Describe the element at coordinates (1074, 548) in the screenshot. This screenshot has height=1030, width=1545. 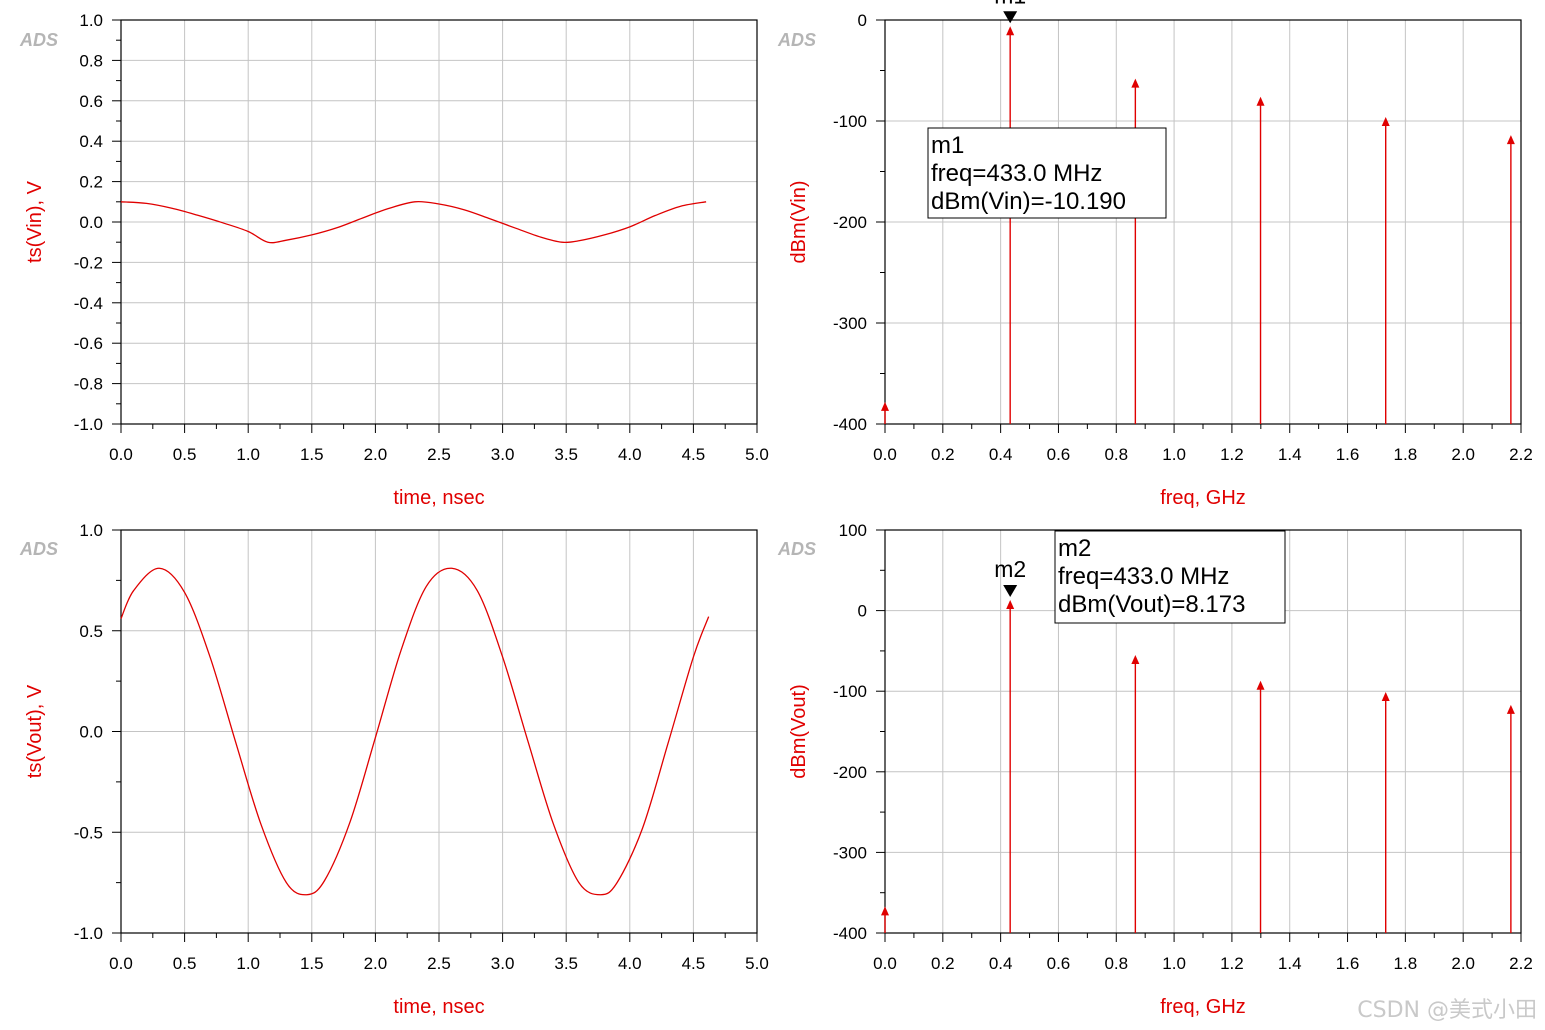
I see `marker-readout-line: m2` at that location.